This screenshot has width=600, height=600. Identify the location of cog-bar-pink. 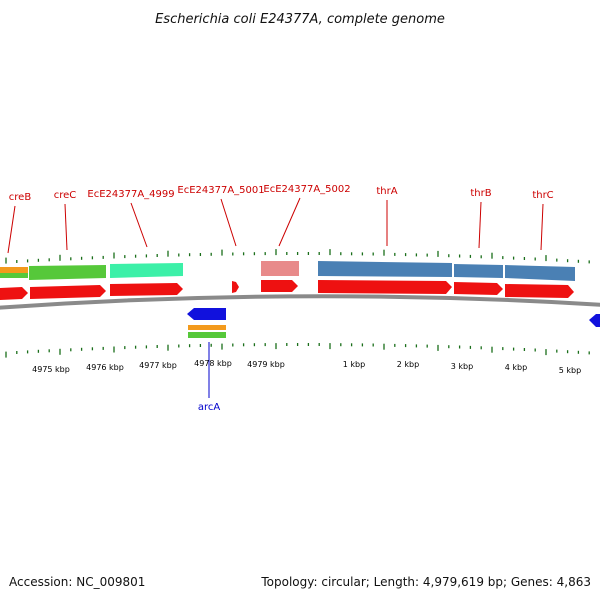
(280, 268).